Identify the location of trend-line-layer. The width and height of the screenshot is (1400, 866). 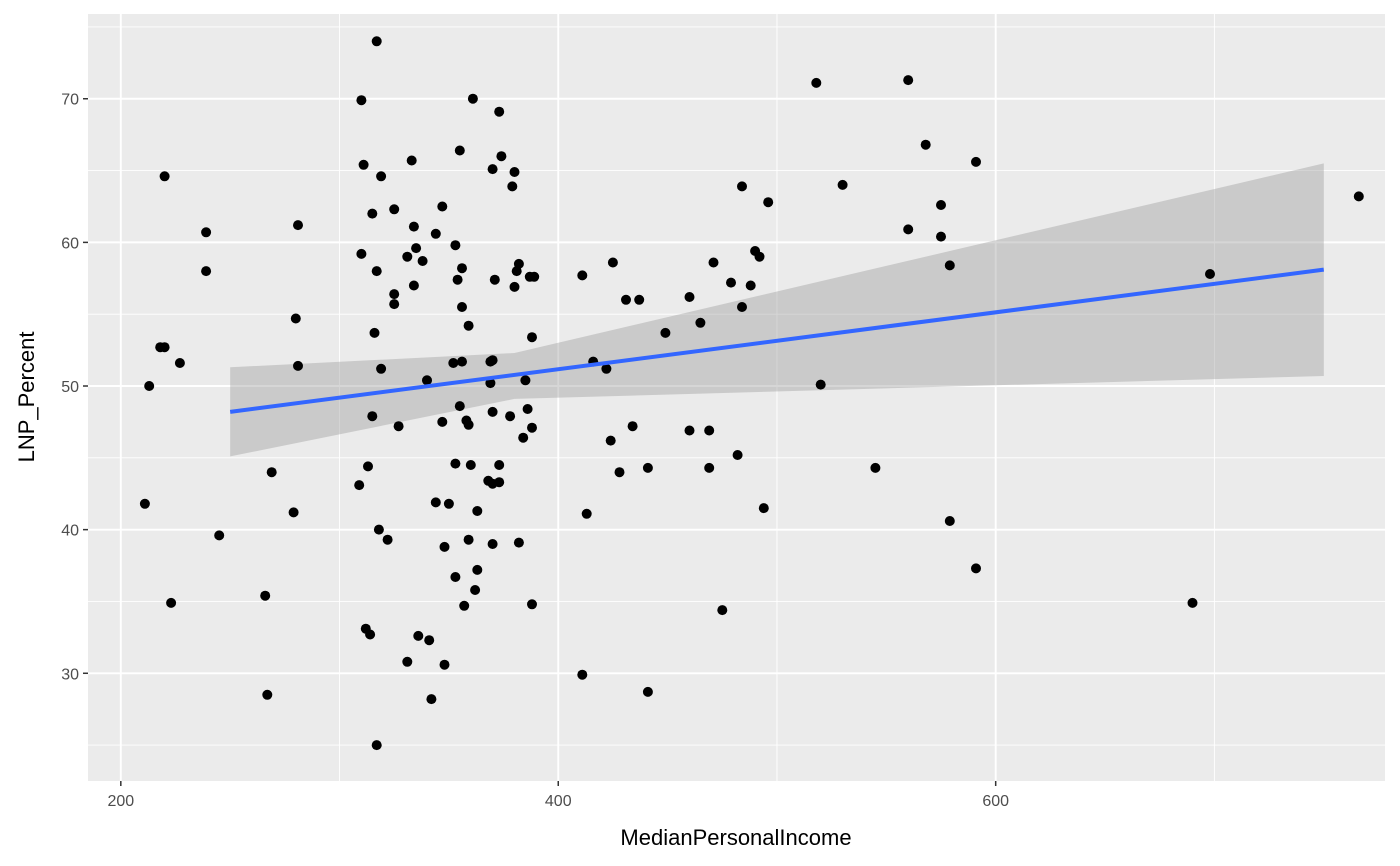
(777, 340).